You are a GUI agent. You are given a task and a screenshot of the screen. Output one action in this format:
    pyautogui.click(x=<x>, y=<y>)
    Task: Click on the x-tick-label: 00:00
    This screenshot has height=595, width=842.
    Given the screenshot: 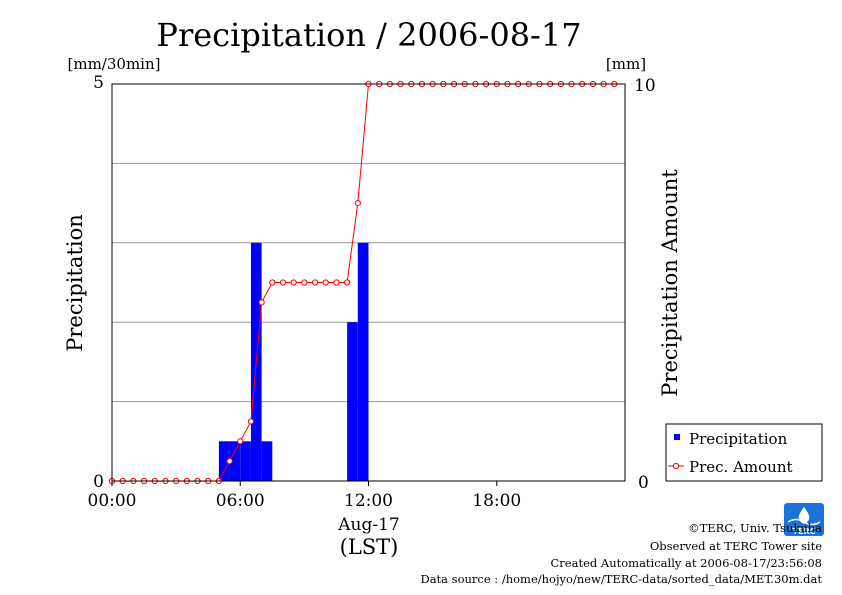 What is the action you would take?
    pyautogui.click(x=112, y=501)
    